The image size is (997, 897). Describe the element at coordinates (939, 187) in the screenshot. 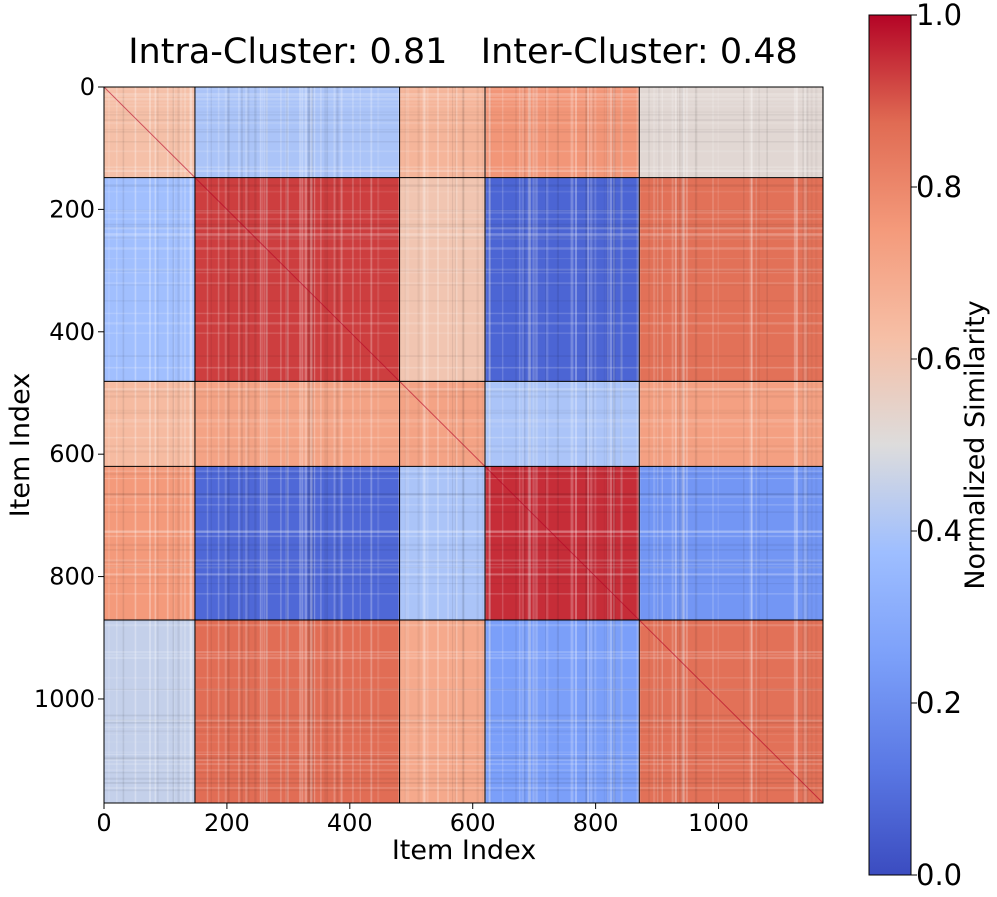

I see `colorbar-tick-label: 0.8` at that location.